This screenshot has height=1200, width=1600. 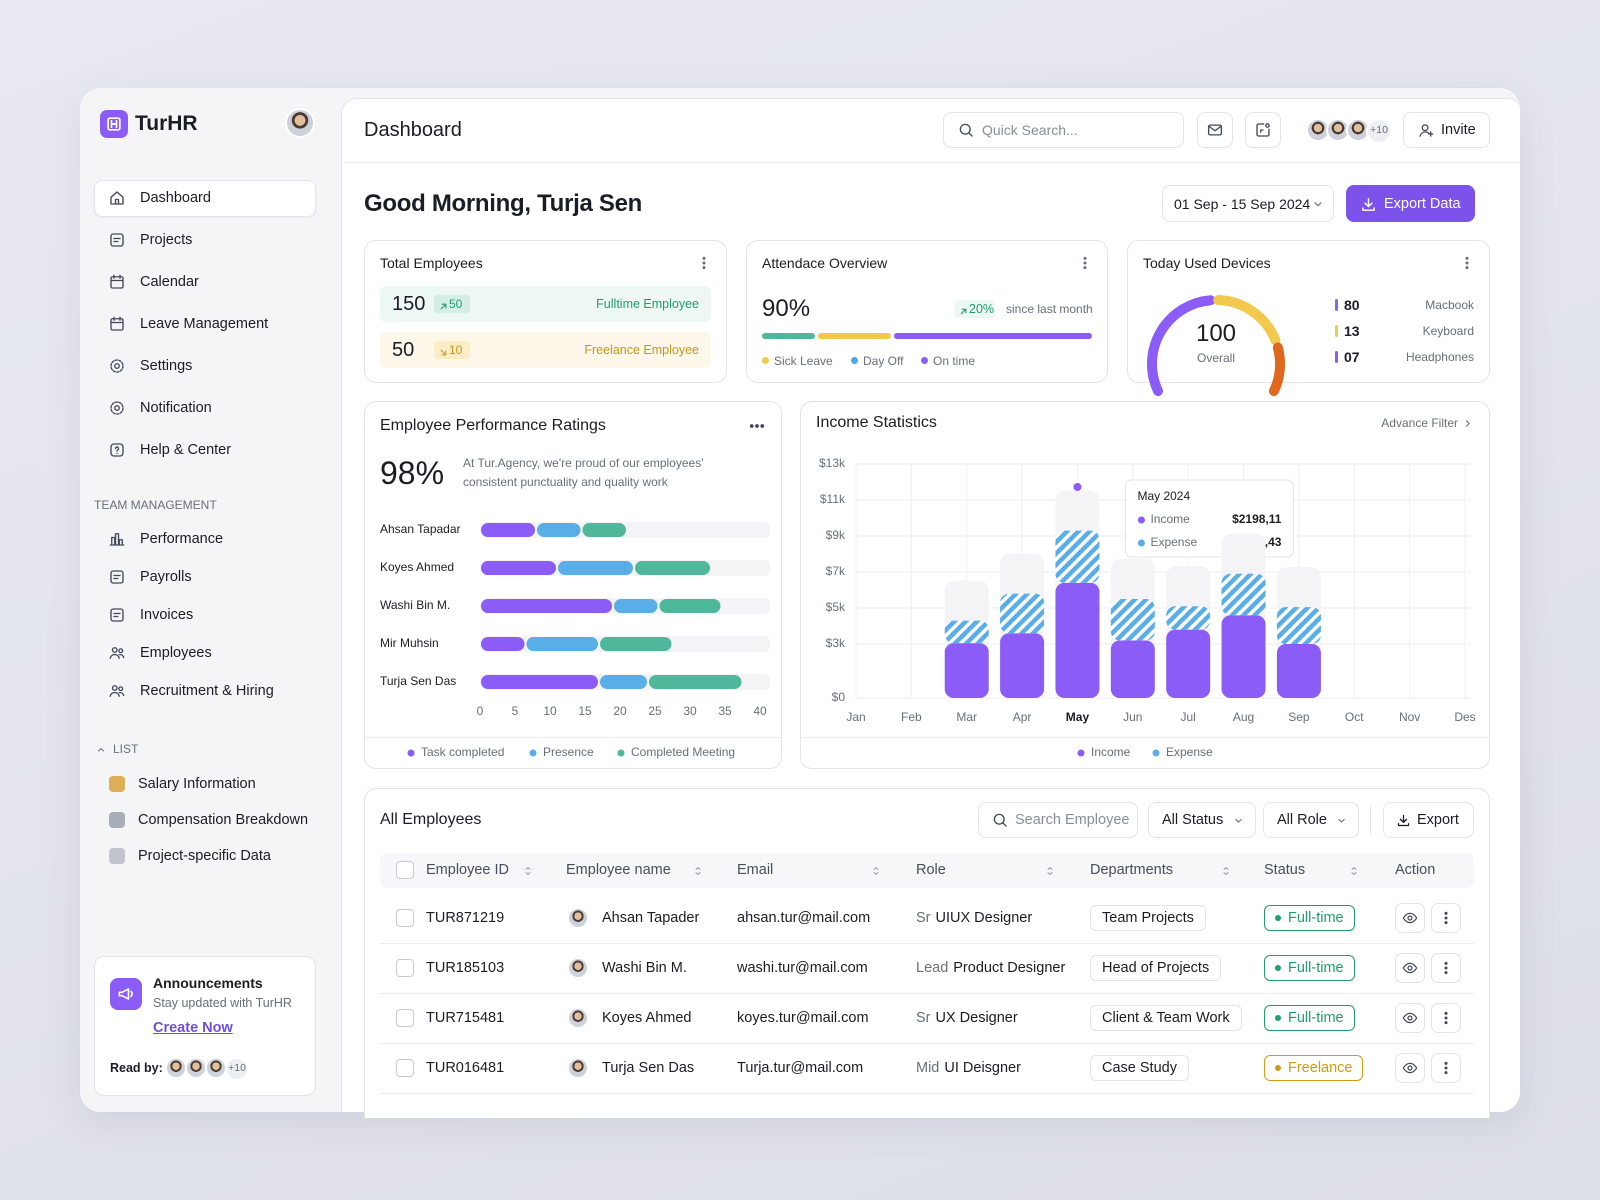 I want to click on device-count: 80, so click(x=1352, y=305).